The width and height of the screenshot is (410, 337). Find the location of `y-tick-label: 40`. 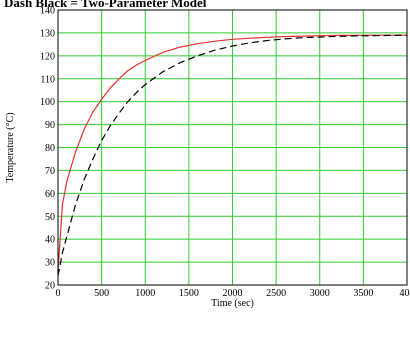

y-tick-label: 40 is located at coordinates (50, 240).